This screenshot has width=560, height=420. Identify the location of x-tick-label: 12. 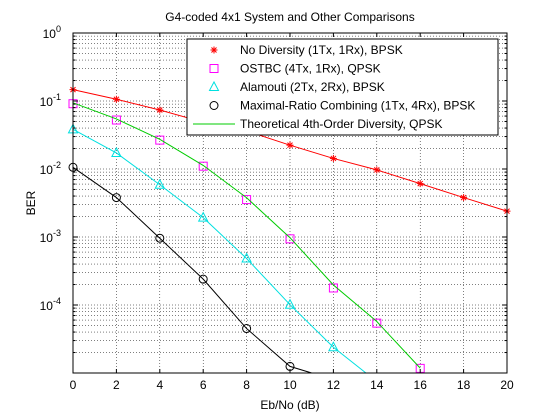
(334, 385).